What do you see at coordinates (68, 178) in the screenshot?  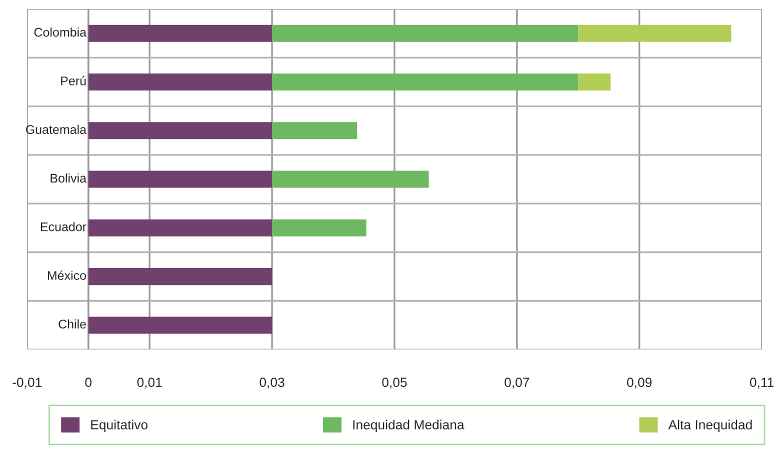 I see `y-tick-label: Bolivia` at bounding box center [68, 178].